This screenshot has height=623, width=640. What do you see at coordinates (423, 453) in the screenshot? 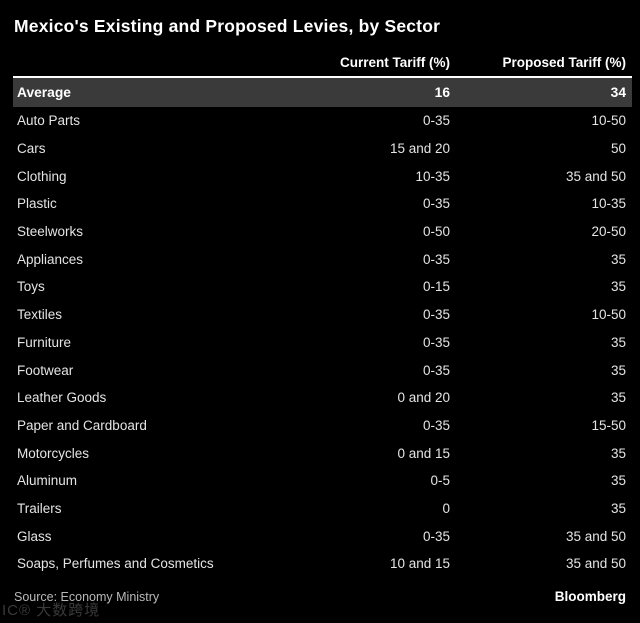
I see `current-tariff-value: 0 and 15` at bounding box center [423, 453].